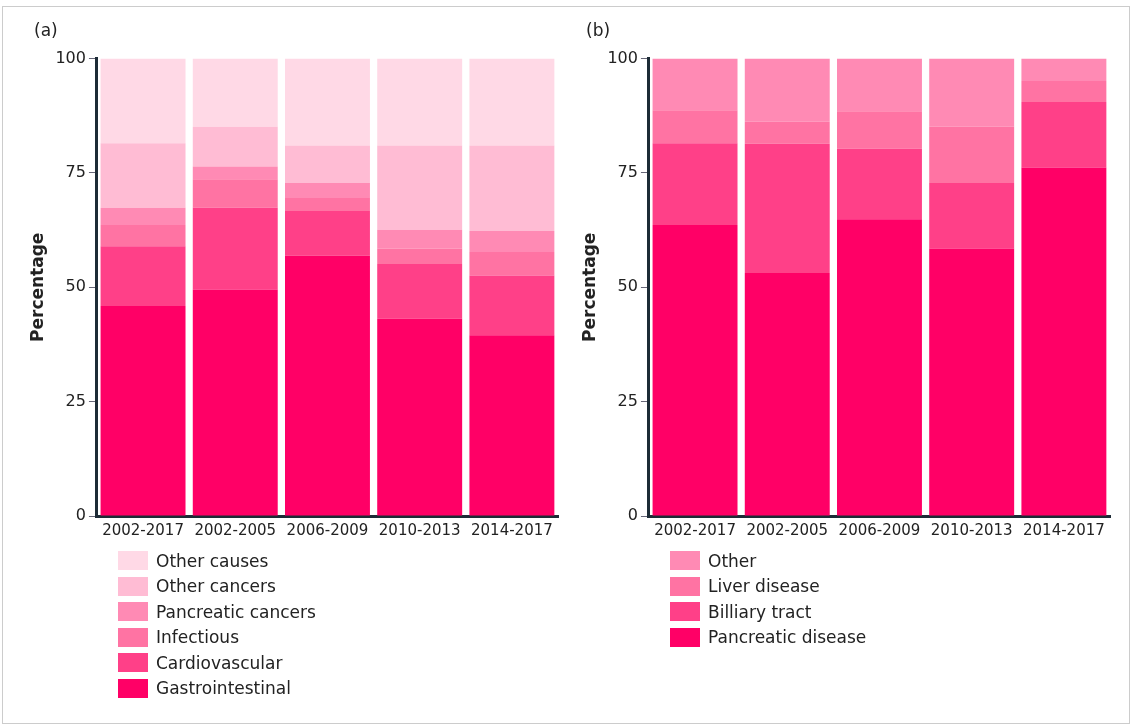 The width and height of the screenshot is (1134, 728). Describe the element at coordinates (764, 586) in the screenshot. I see `legend-label: Liver disease` at that location.